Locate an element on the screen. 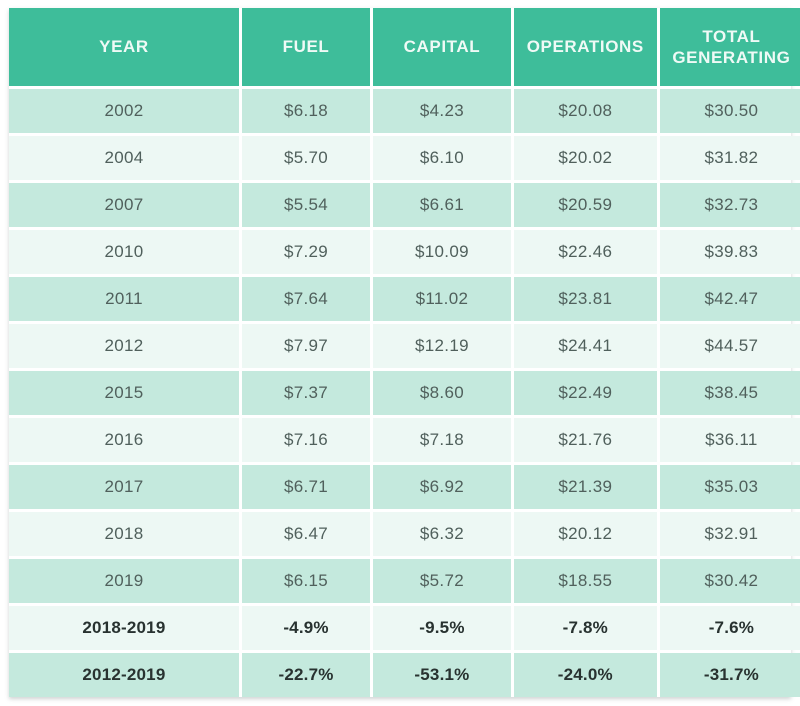  cell-operations-pct: -7.8% is located at coordinates (585, 628).